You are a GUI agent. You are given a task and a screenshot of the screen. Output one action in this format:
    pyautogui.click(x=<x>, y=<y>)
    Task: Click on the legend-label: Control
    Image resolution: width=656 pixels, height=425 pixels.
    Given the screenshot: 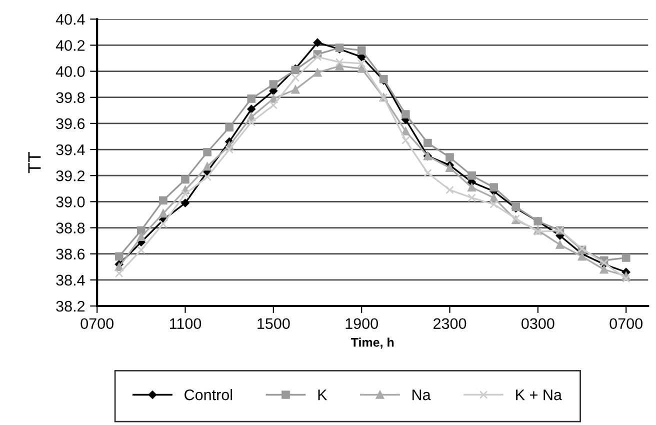 What is the action you would take?
    pyautogui.click(x=208, y=394)
    